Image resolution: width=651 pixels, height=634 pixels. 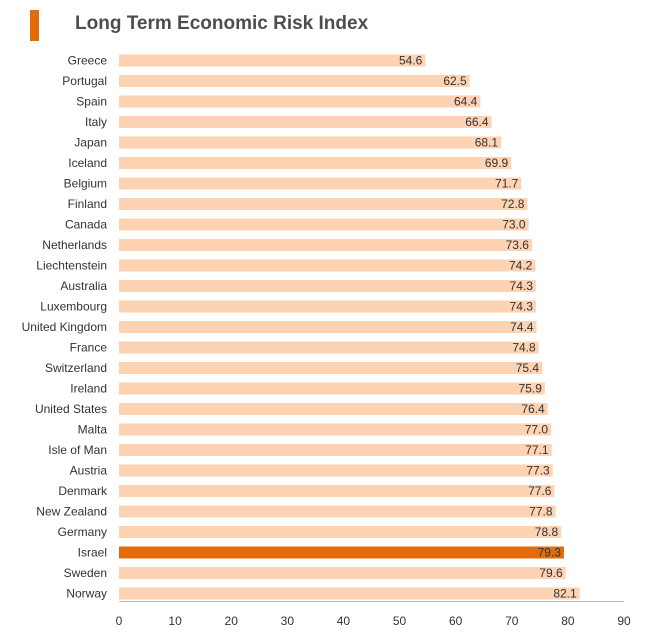 I want to click on bar-new-zealand, so click(x=337, y=511).